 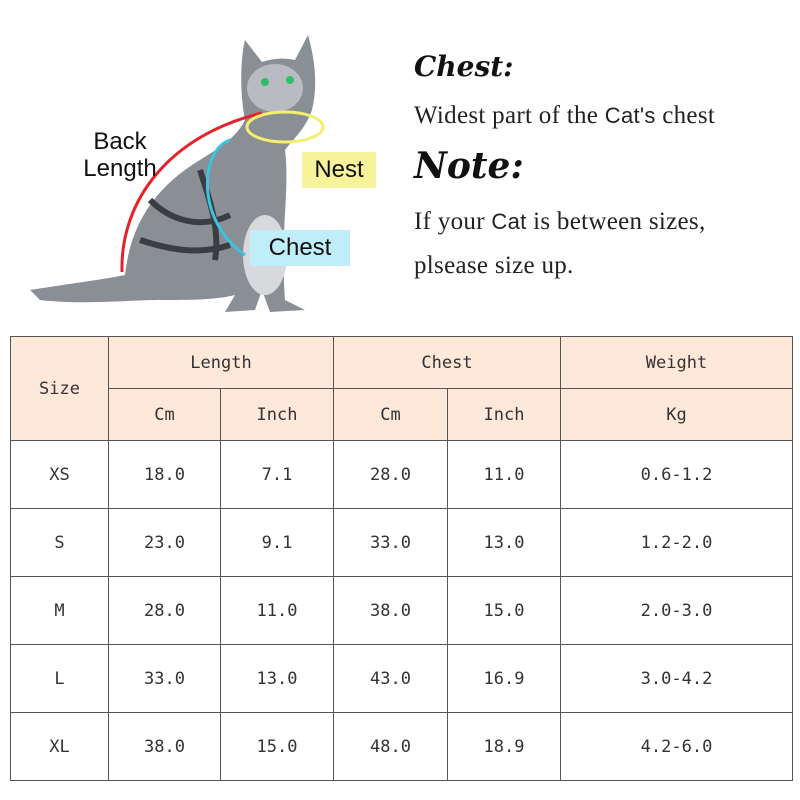 I want to click on table-cell: S, so click(x=59, y=542).